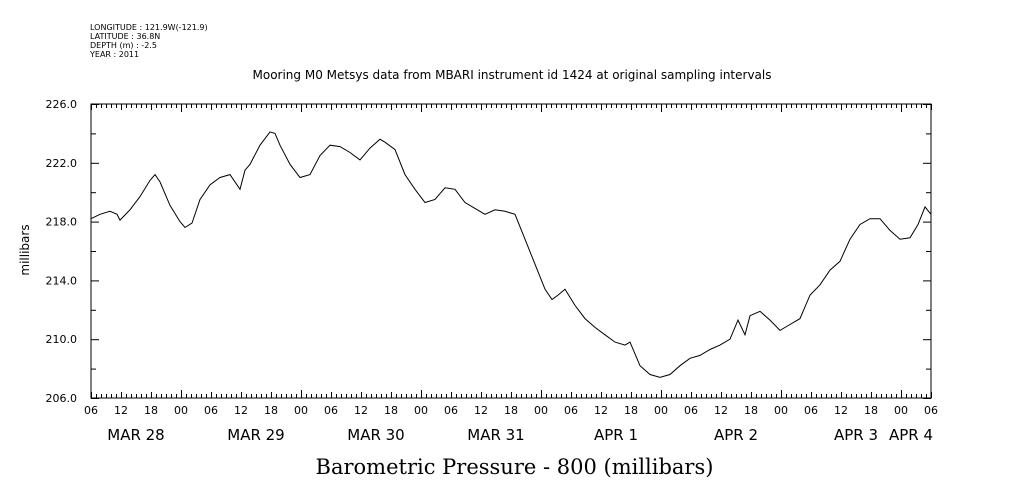 This screenshot has height=504, width=1009. I want to click on y-tick-label: 210.0, so click(62, 339).